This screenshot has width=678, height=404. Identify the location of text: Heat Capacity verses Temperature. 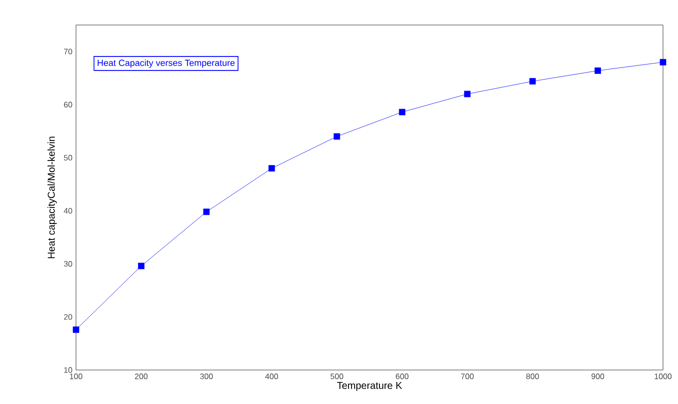
(166, 63).